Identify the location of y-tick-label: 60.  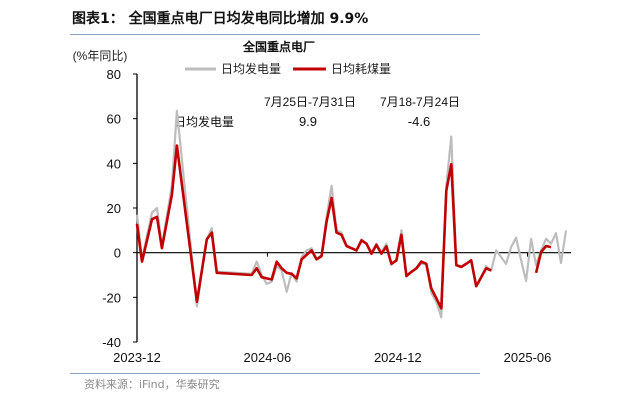
(114, 119).